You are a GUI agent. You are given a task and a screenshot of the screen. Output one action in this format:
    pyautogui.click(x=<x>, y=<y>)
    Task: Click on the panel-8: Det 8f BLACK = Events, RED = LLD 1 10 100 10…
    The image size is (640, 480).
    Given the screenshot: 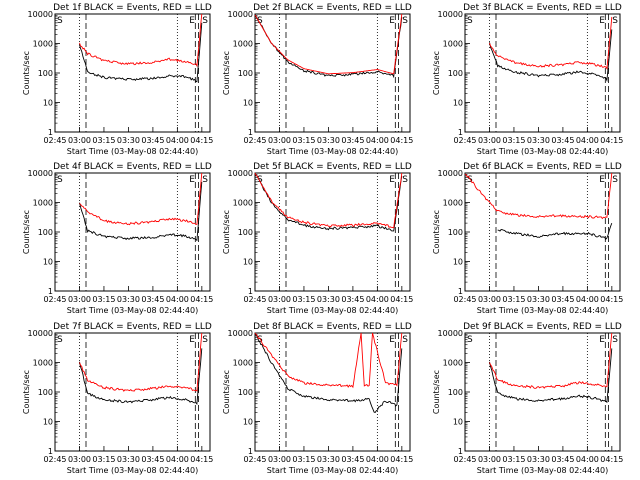 What is the action you would take?
    pyautogui.click(x=317, y=398)
    